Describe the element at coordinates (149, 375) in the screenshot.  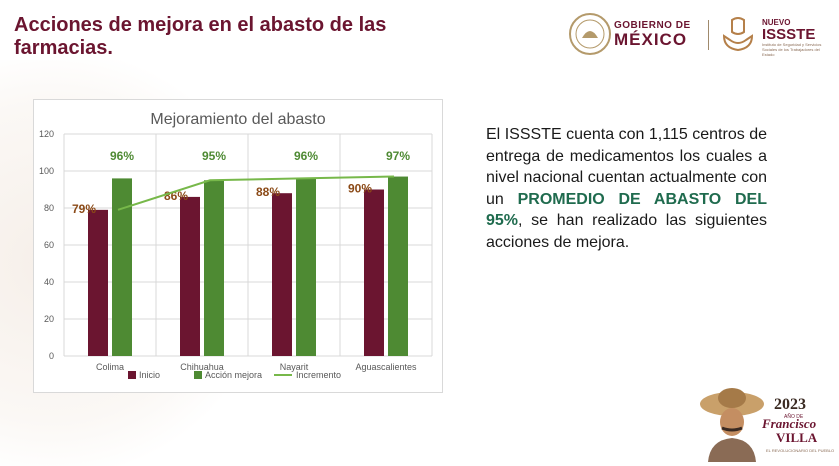
I see `legend-label-inicio: Inicio` at that location.